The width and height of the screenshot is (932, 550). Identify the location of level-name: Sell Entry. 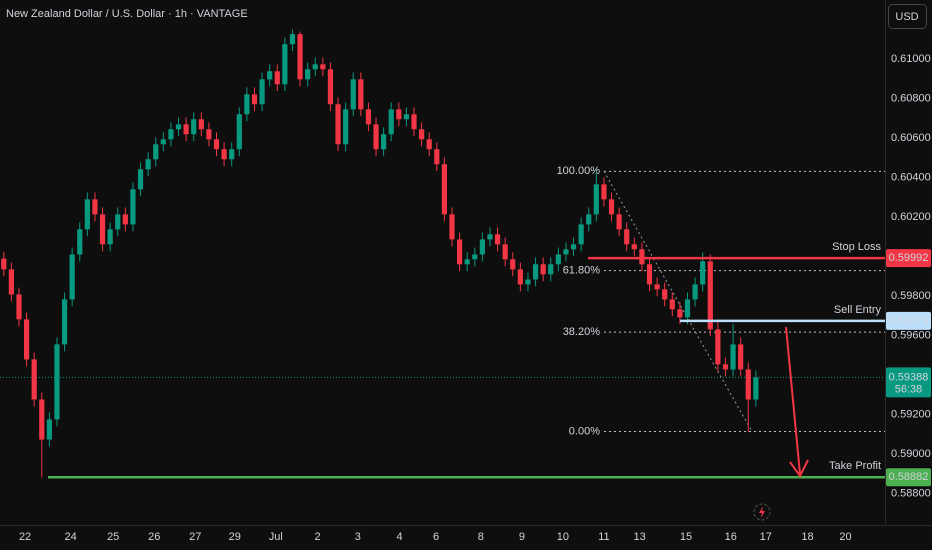
(858, 310).